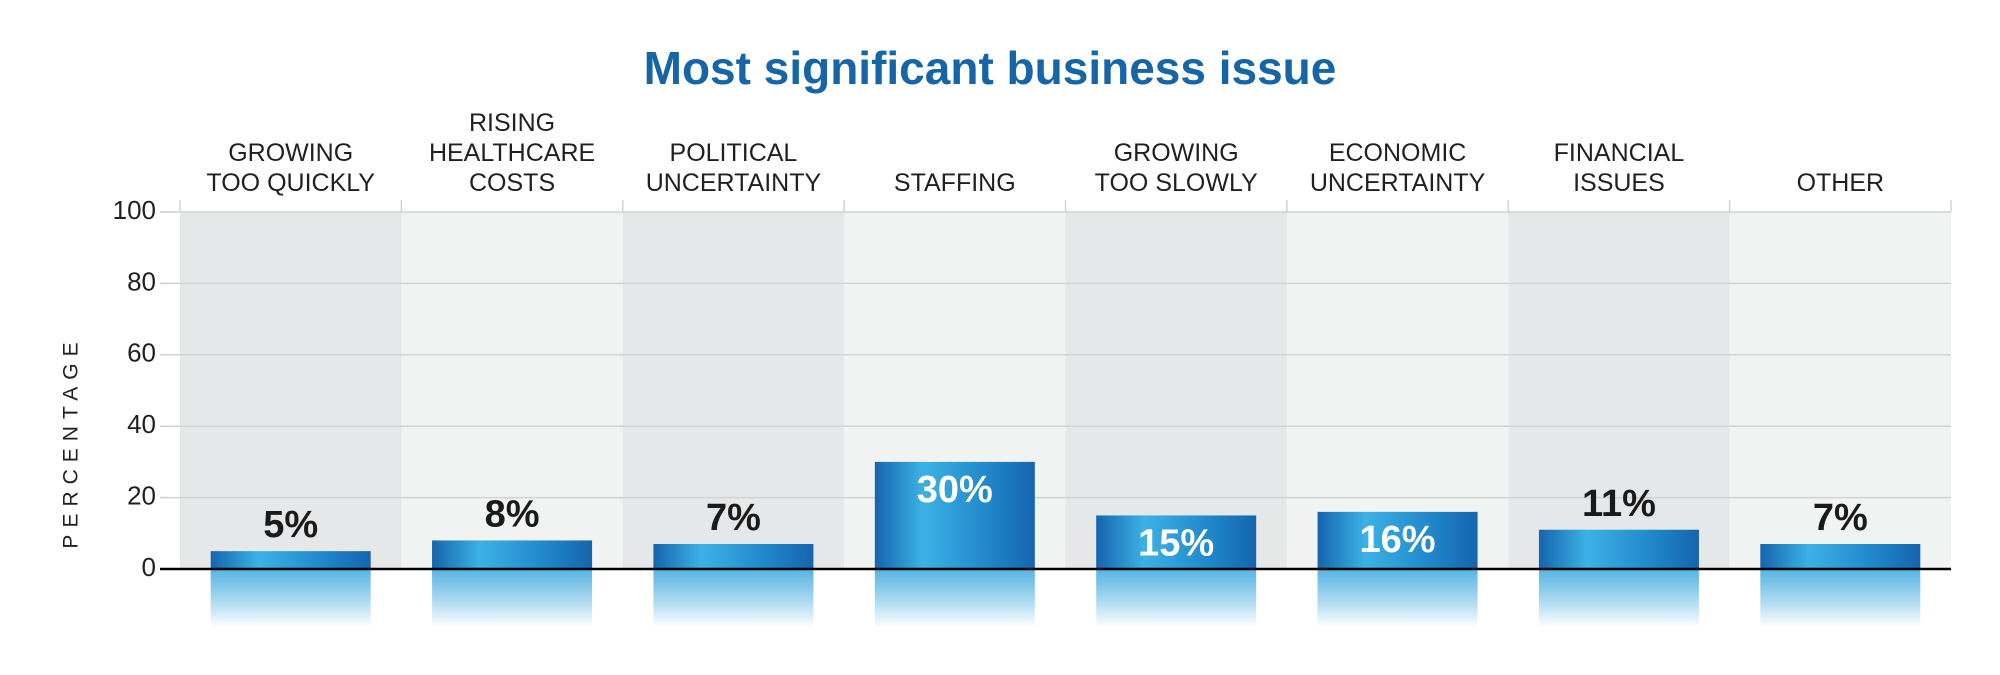  Describe the element at coordinates (134, 210) in the screenshot. I see `y-tick-label: 100` at that location.